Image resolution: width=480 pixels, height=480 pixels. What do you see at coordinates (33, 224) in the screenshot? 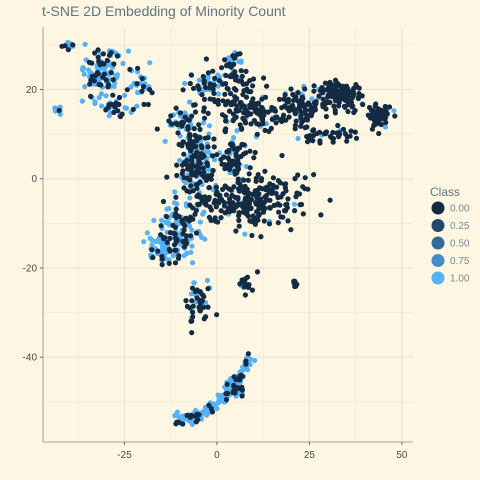
I see `y-axis-ticks: -40 -20 0 20` at bounding box center [33, 224].